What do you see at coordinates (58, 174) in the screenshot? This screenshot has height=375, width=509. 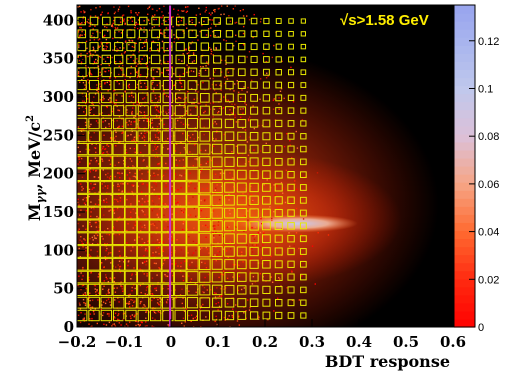 I see `y-tick-label: 200` at bounding box center [58, 174].